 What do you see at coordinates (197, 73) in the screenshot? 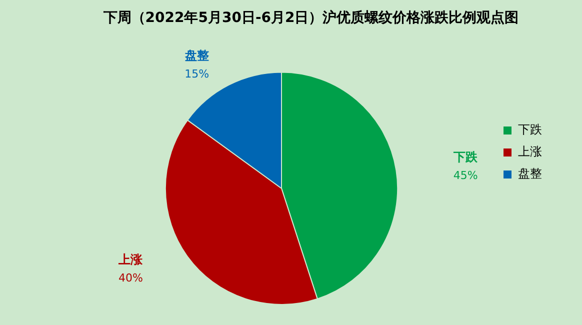
I see `data-label: 15%` at bounding box center [197, 73].